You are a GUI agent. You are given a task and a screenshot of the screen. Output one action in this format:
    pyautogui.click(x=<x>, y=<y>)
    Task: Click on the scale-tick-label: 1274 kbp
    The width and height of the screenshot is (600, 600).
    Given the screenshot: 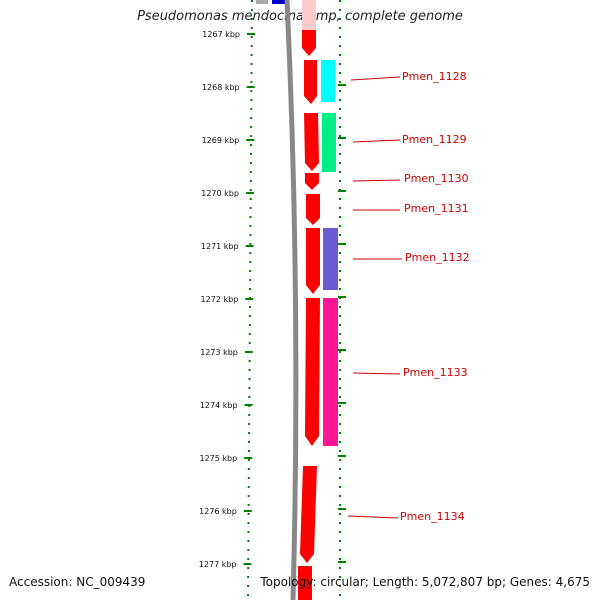 What is the action you would take?
    pyautogui.click(x=219, y=405)
    